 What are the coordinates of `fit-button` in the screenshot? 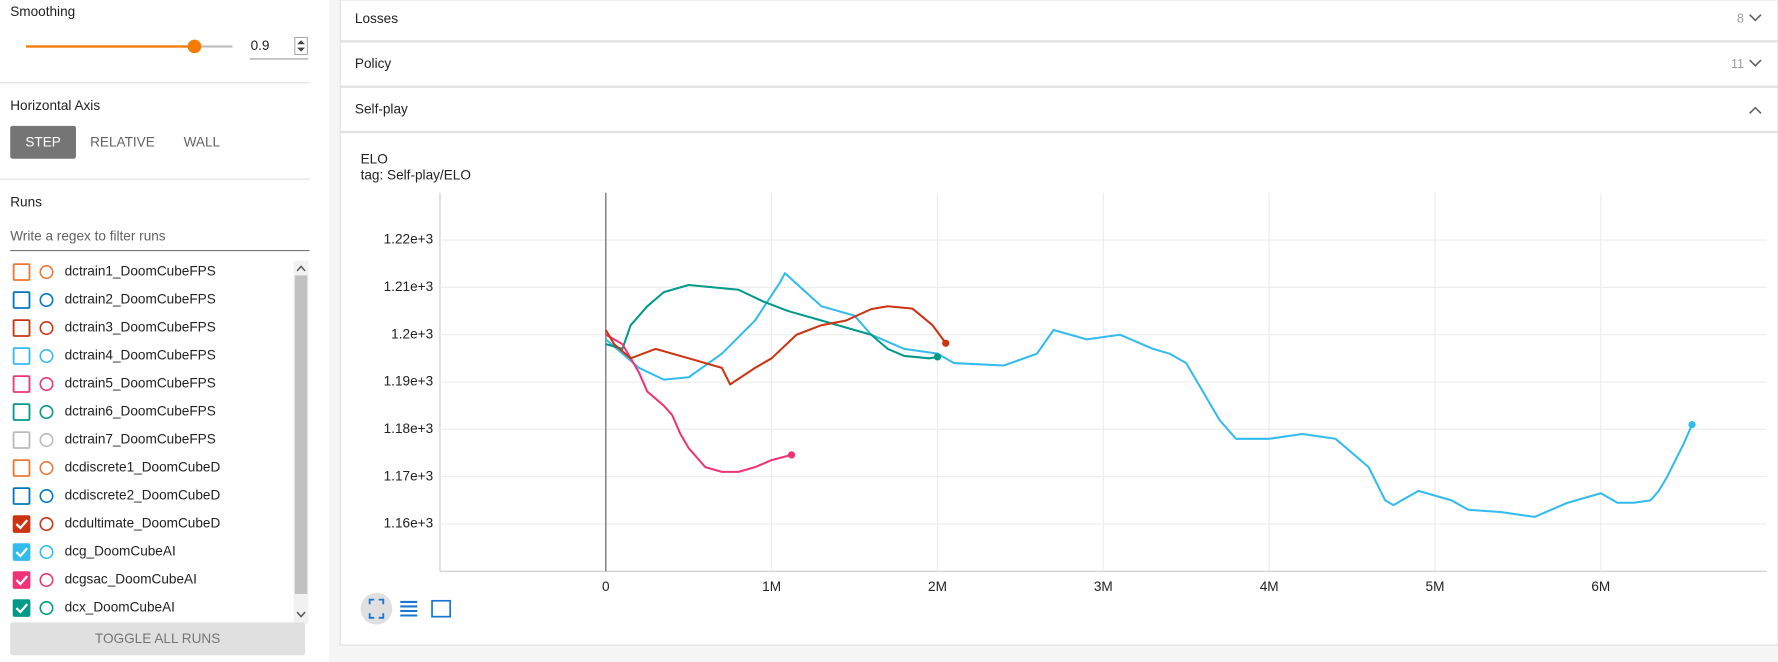 It's located at (376, 608).